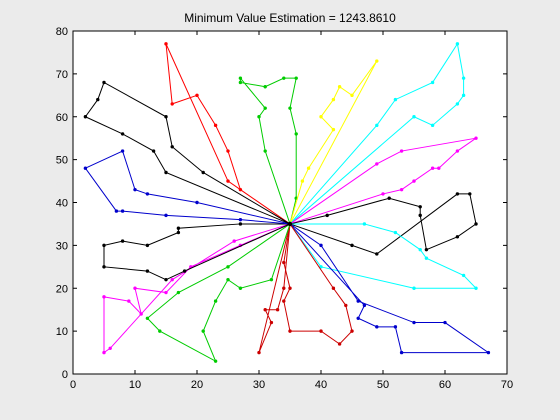 The image size is (560, 420). I want to click on y-tick-label: 60, so click(62, 118).